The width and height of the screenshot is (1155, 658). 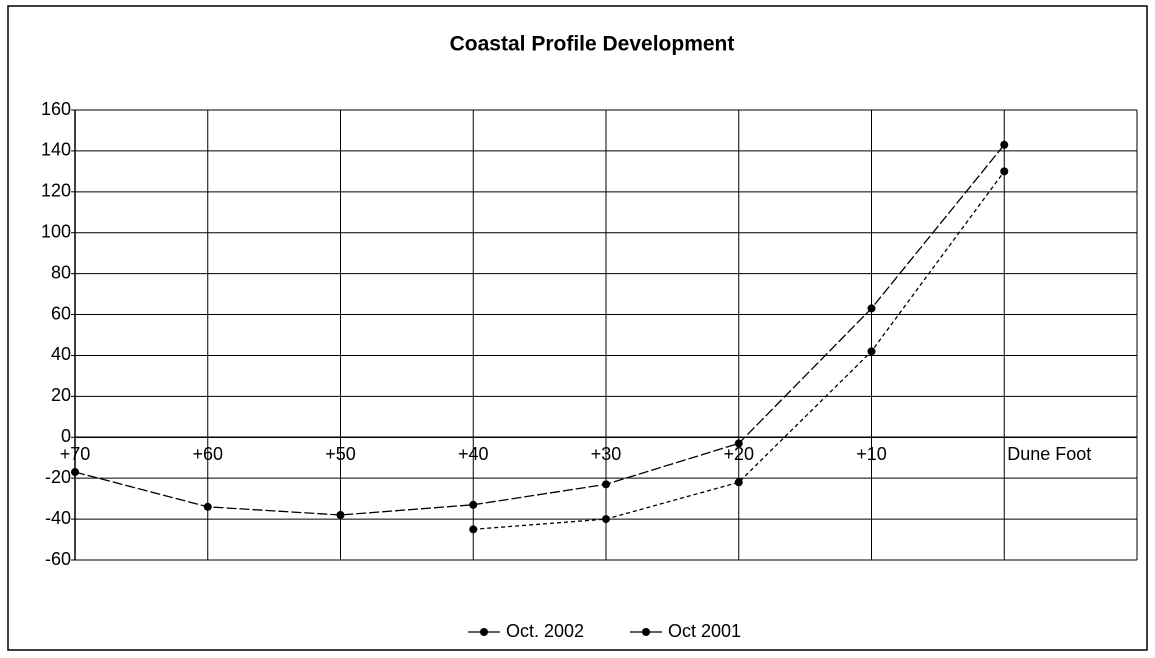 What do you see at coordinates (871, 454) in the screenshot?
I see `x-tick-label: +10` at bounding box center [871, 454].